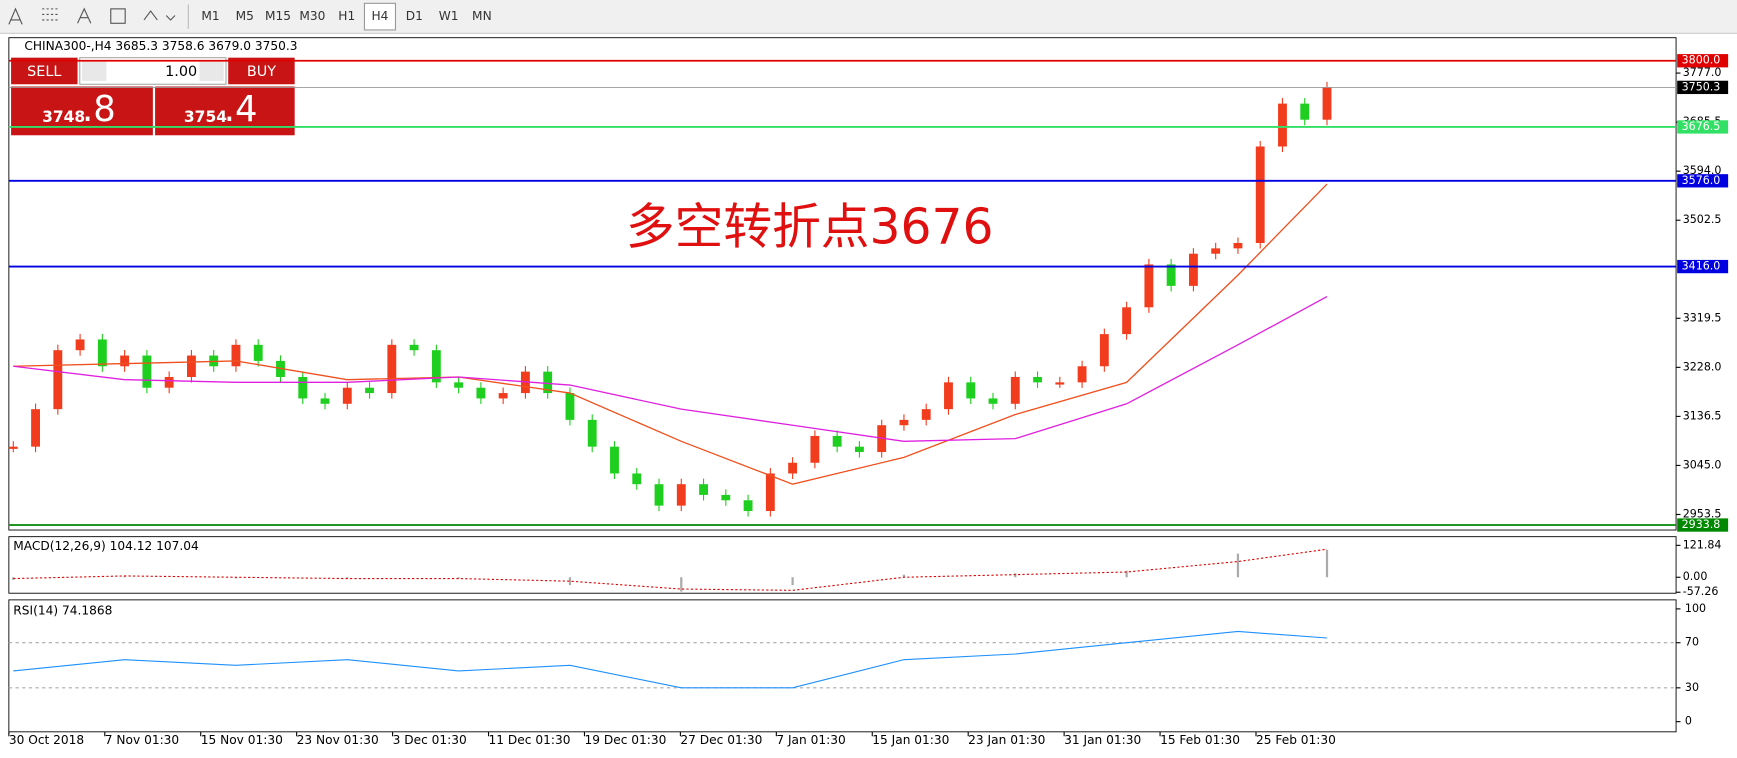 The width and height of the screenshot is (1737, 758). What do you see at coordinates (159, 15) in the screenshot?
I see `icon-arrows` at bounding box center [159, 15].